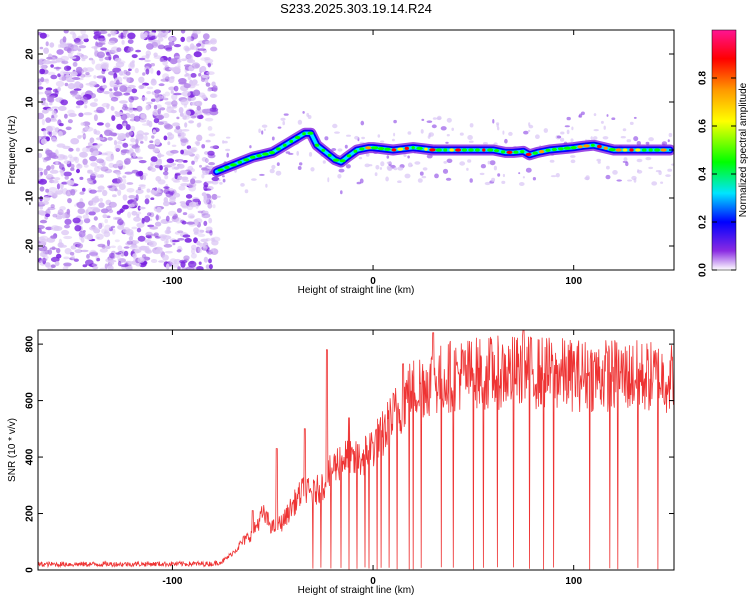  I want to click on snr-ytick-label: 200, so click(30, 513).